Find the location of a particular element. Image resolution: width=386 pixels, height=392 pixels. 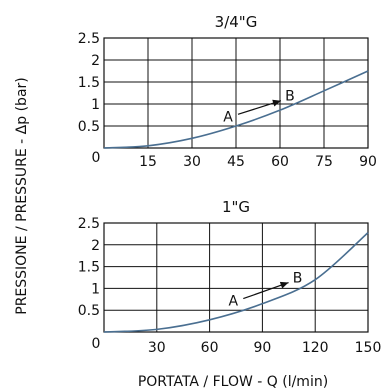

x-axis-label: PORTATA / FLOW - Q (l/min) is located at coordinates (233, 382).